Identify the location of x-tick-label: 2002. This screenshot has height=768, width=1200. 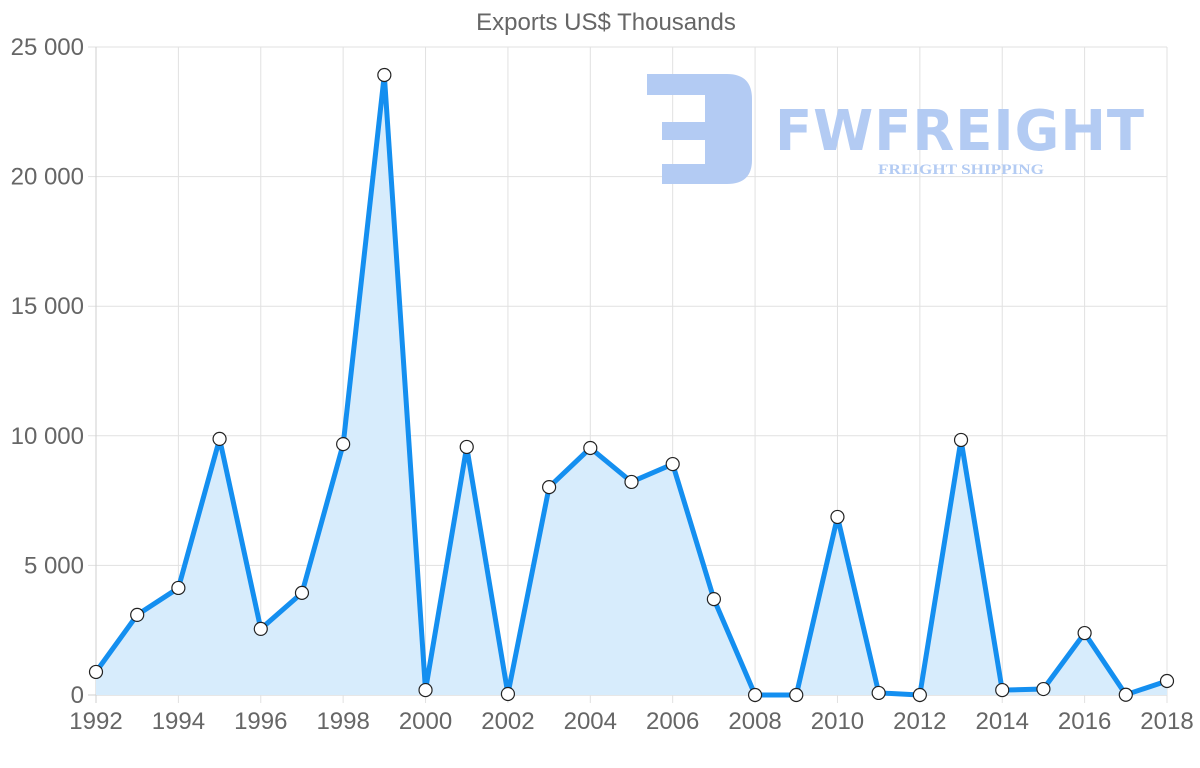
(507, 721).